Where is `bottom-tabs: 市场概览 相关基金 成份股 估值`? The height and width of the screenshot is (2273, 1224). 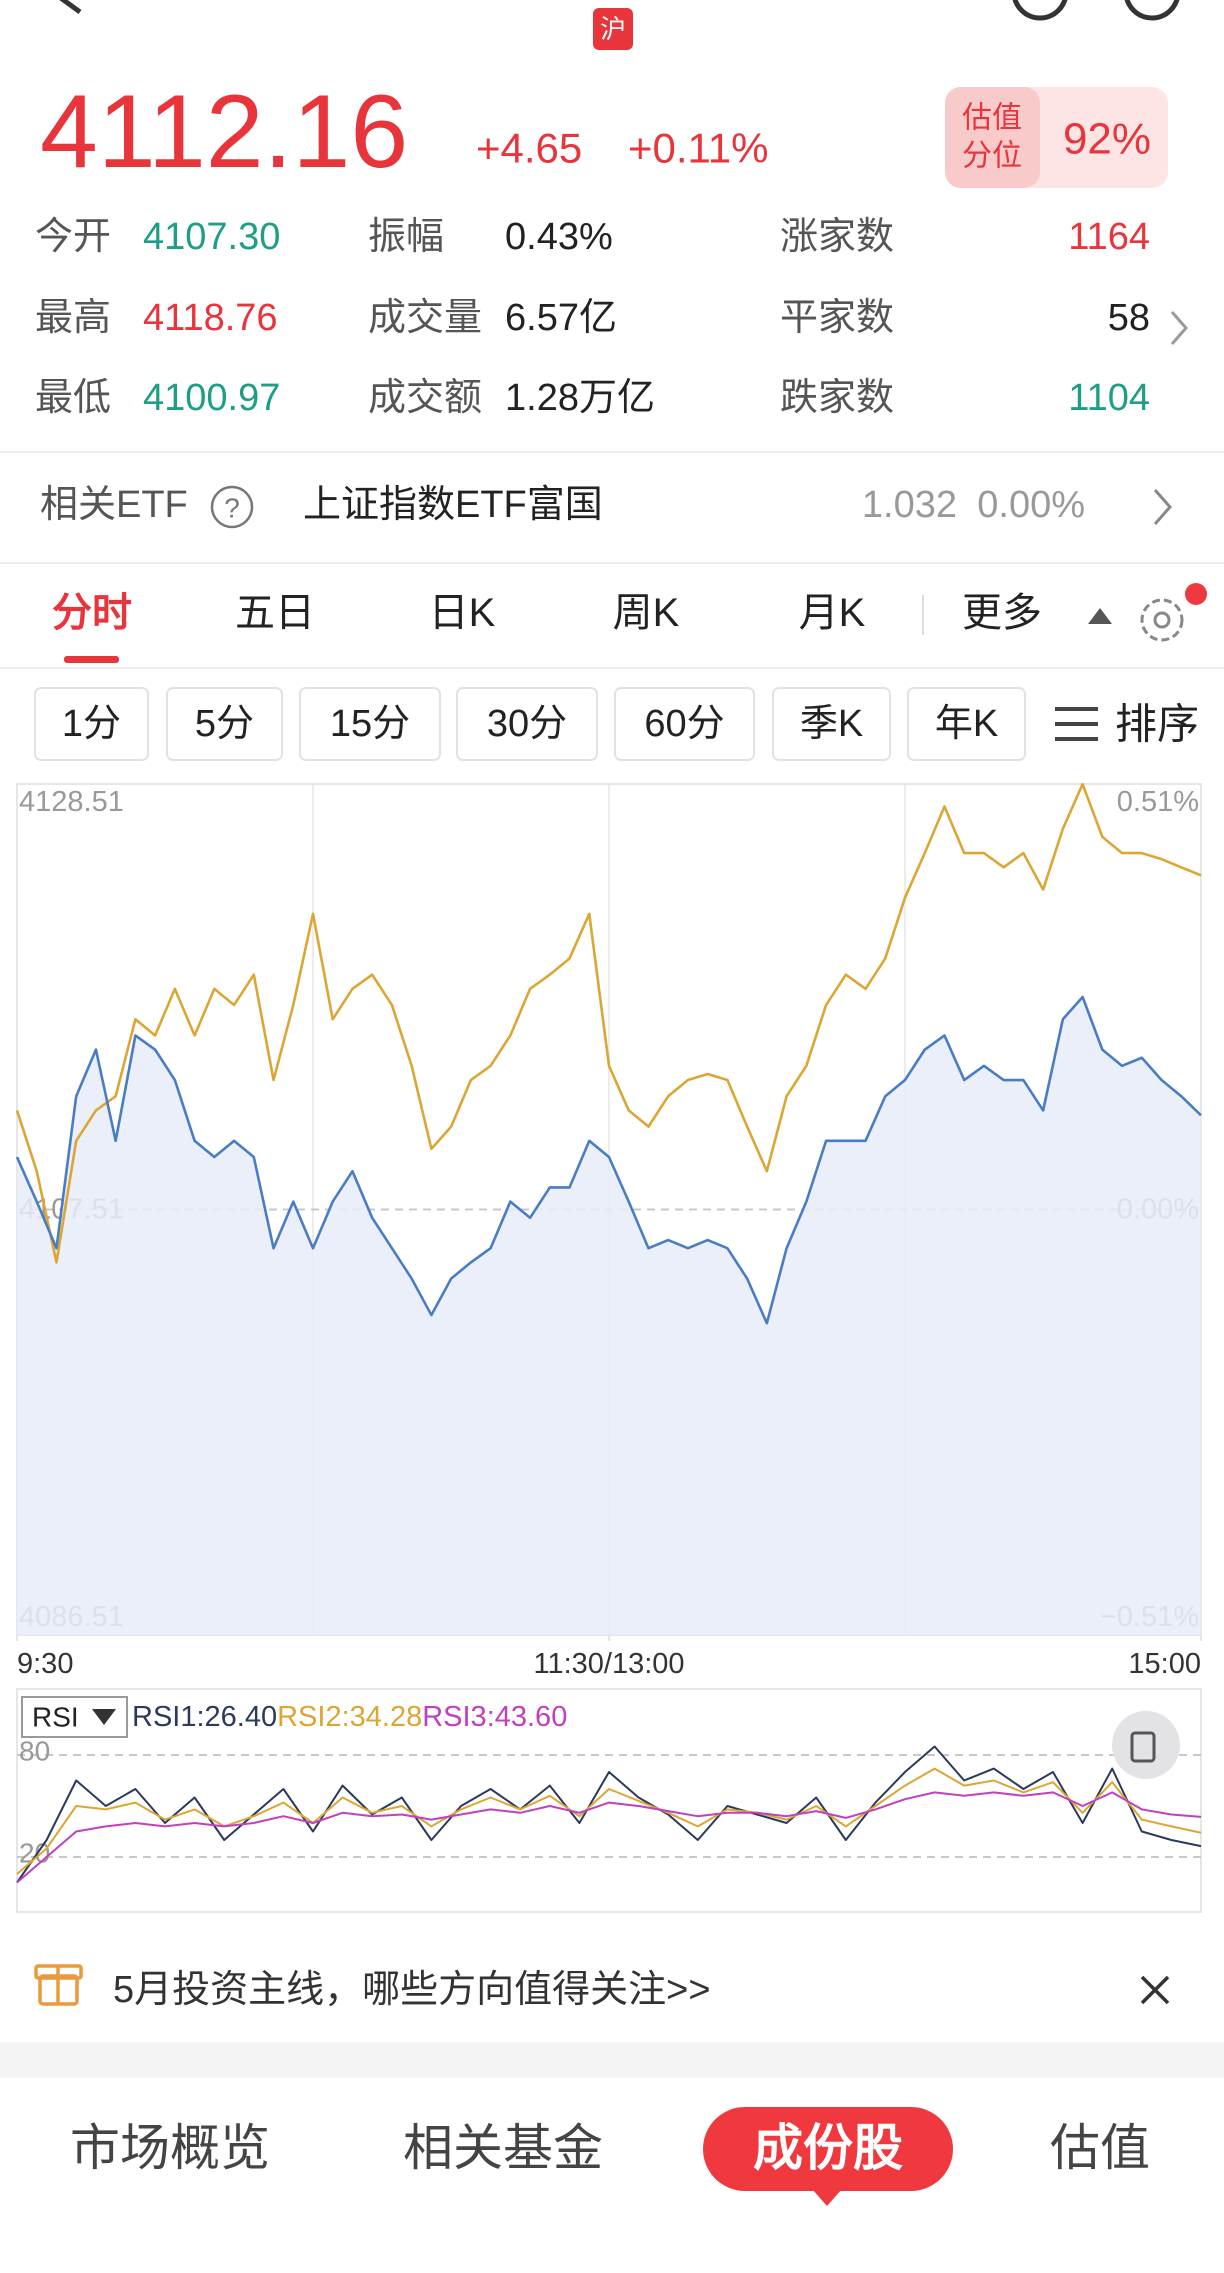 bottom-tabs: 市场概览 相关基金 成份股 估值 is located at coordinates (610, 2148).